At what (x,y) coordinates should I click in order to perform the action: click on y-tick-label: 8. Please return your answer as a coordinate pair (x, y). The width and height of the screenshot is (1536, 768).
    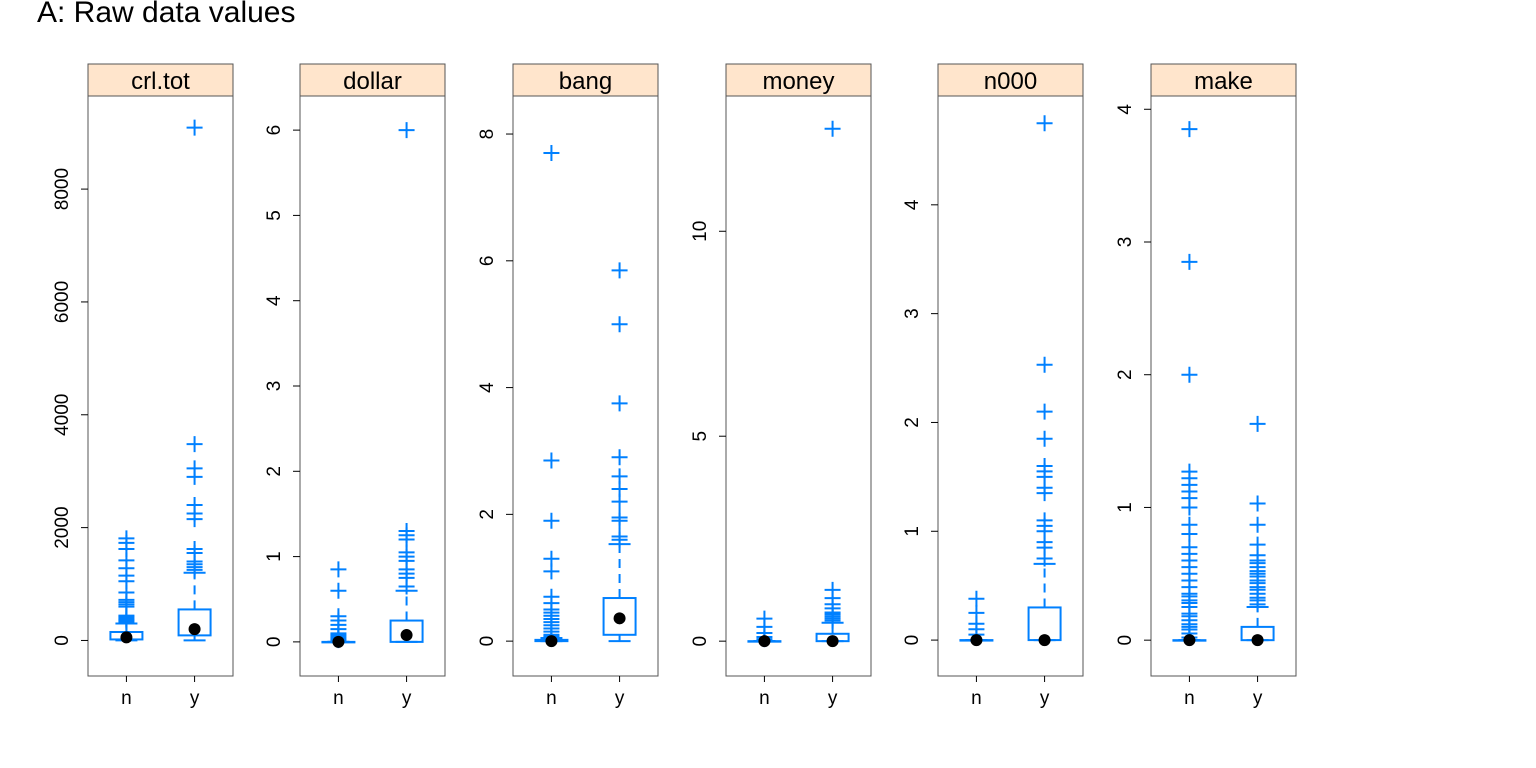
    Looking at the image, I should click on (487, 134).